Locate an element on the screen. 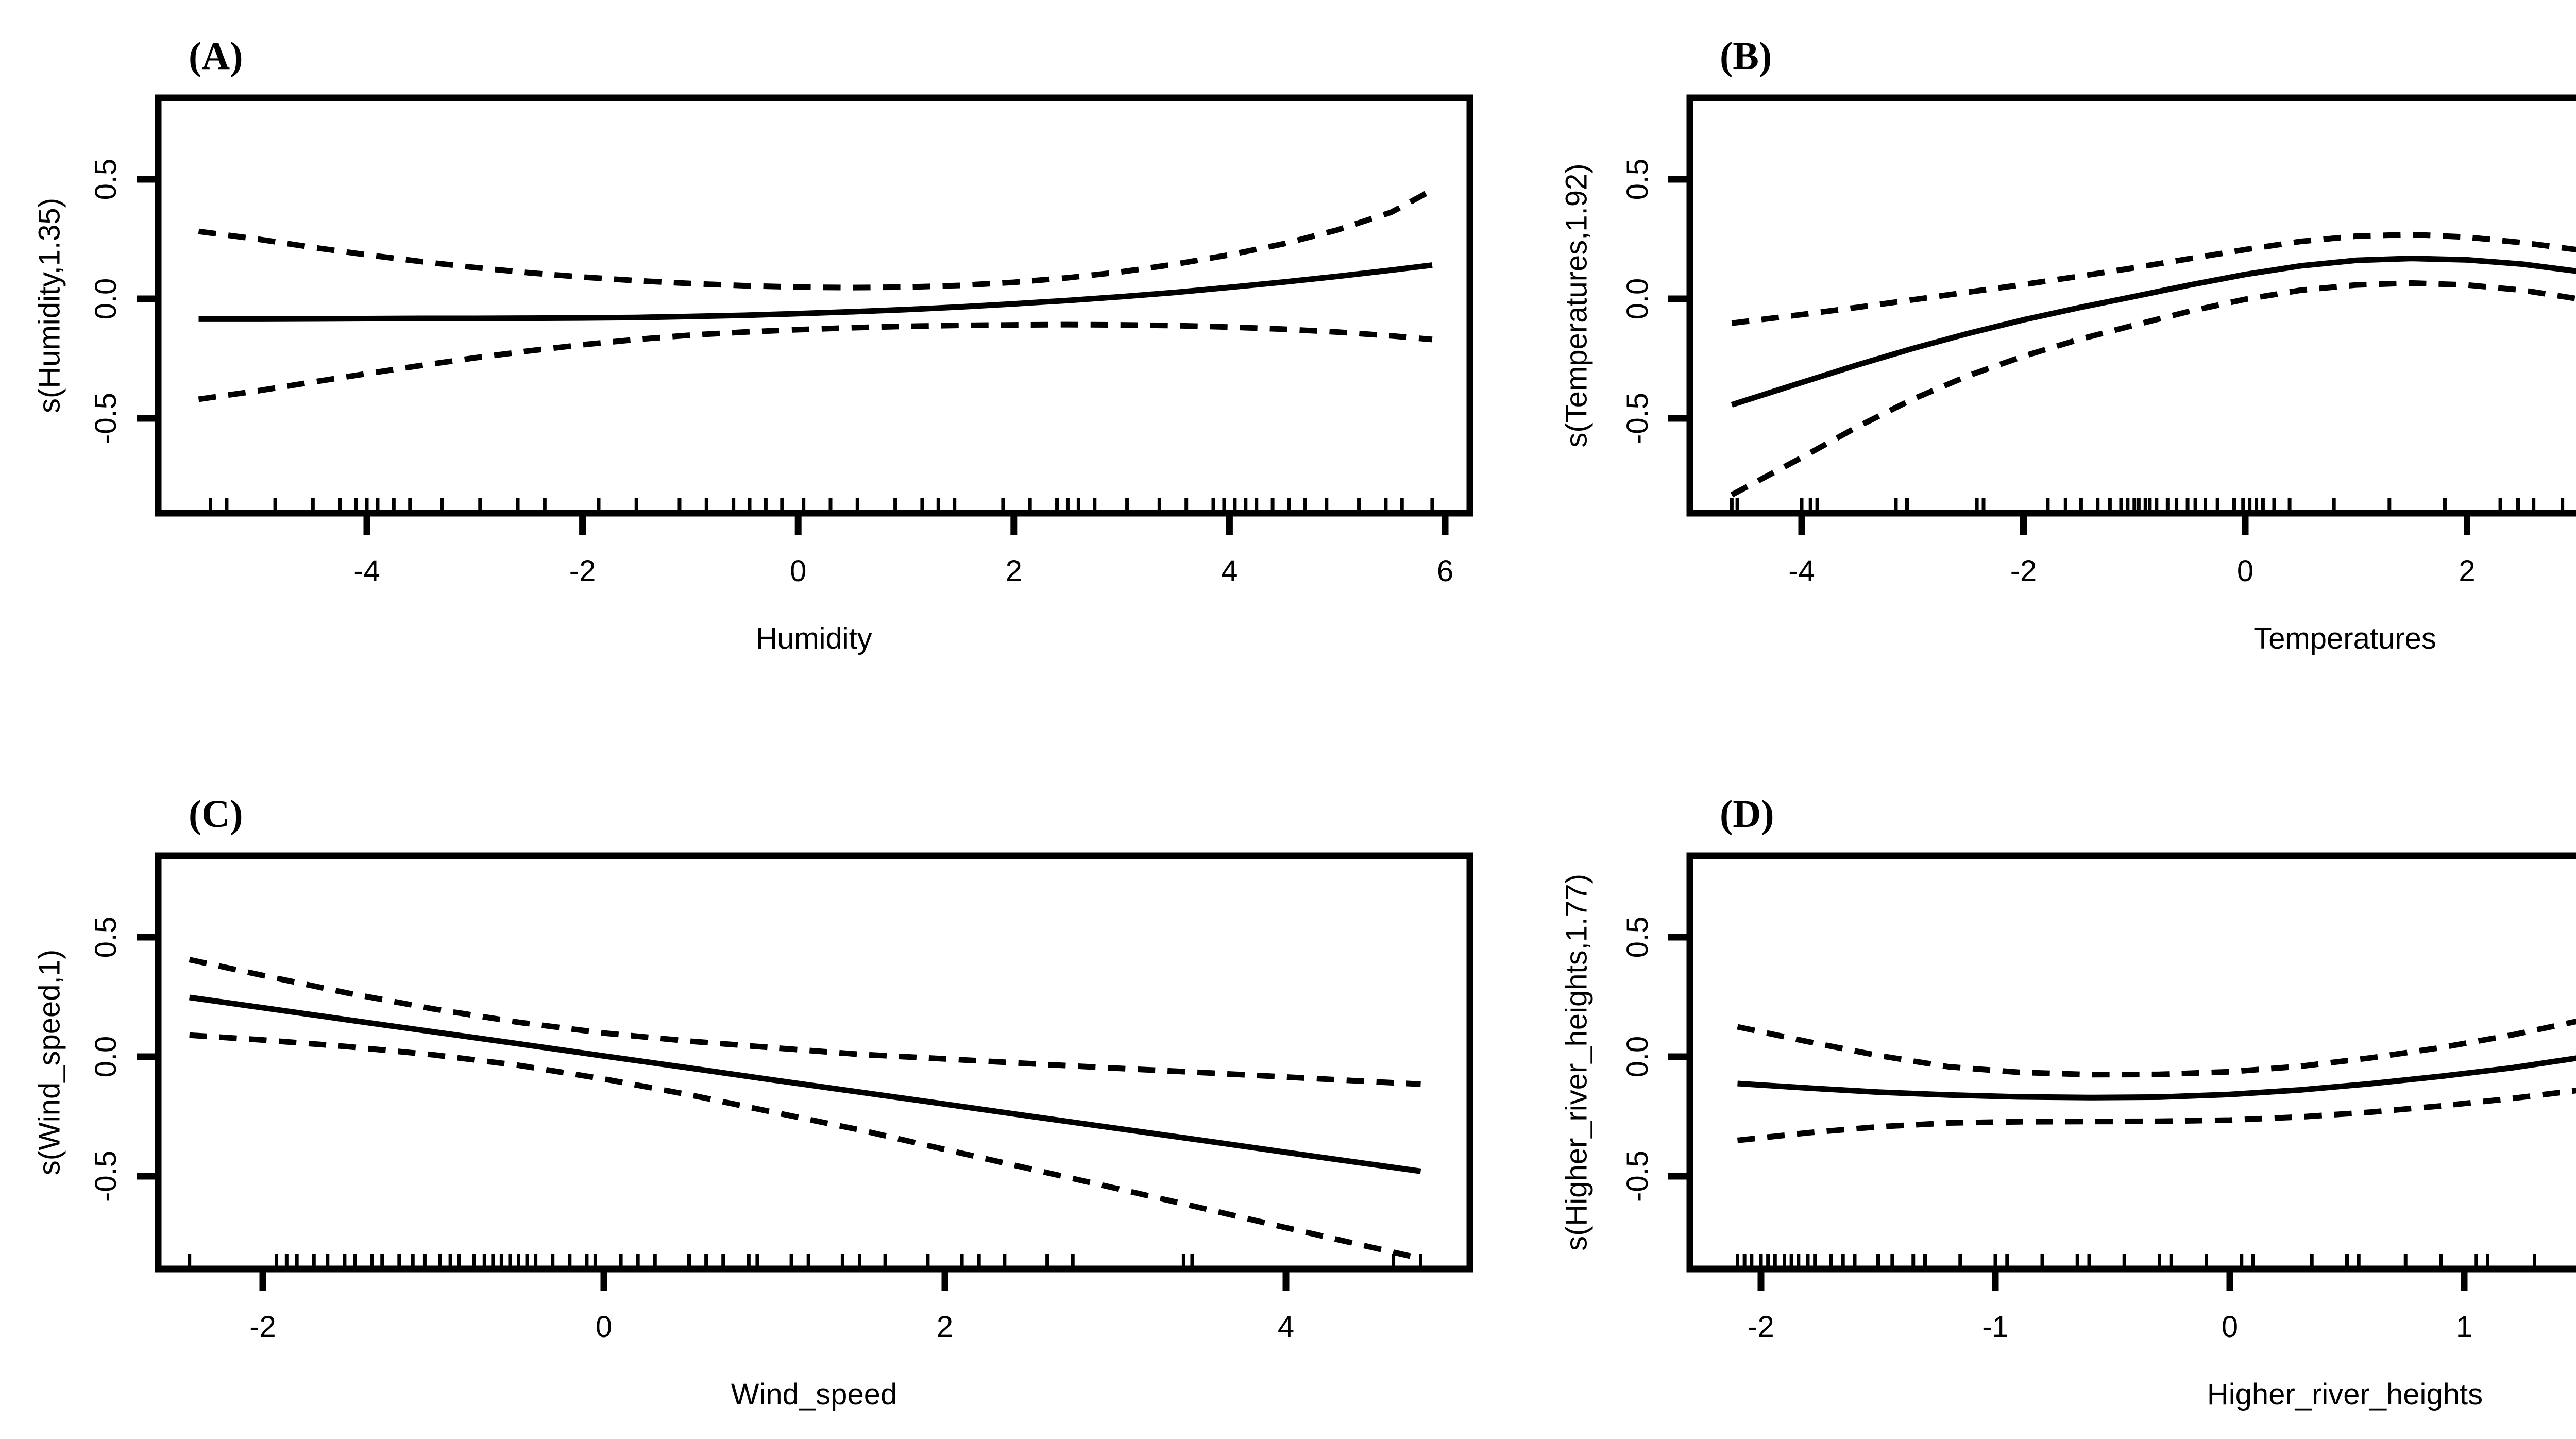 This screenshot has height=1439, width=2576. panel-d-x-axis-title: Higher_river_heights is located at coordinates (2345, 1394).